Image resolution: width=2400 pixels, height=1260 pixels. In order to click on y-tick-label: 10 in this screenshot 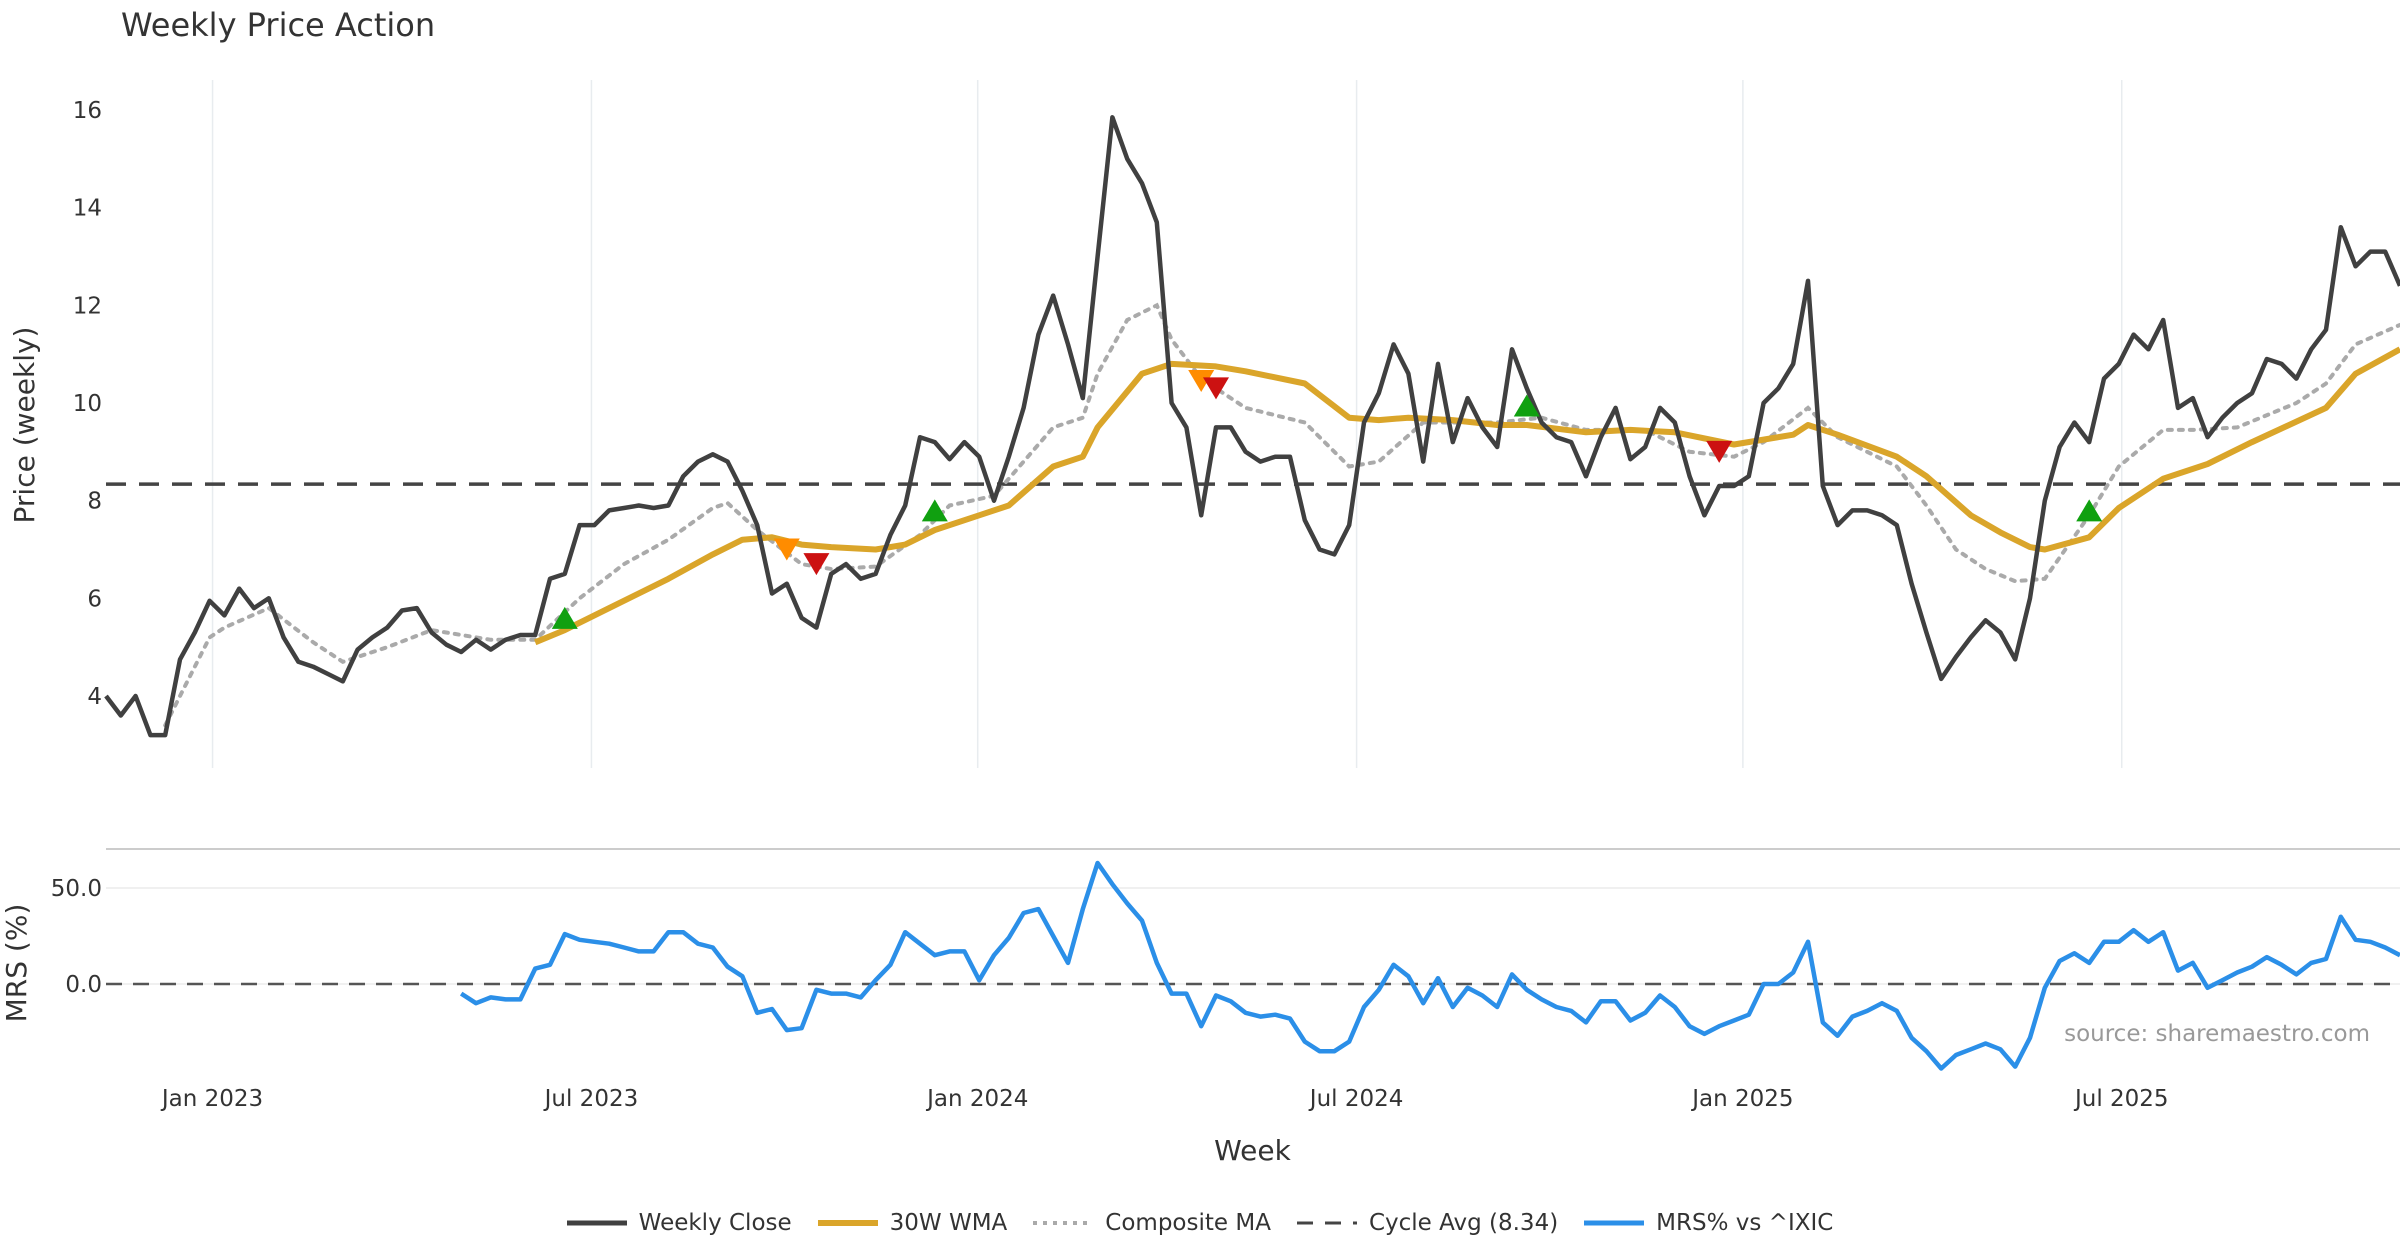, I will do `click(87, 404)`.